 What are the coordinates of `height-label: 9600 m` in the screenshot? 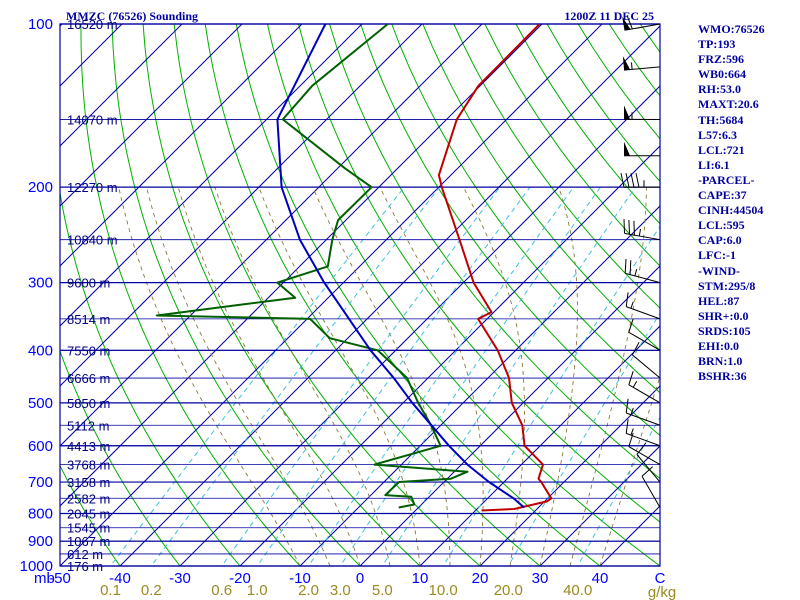 It's located at (88, 283).